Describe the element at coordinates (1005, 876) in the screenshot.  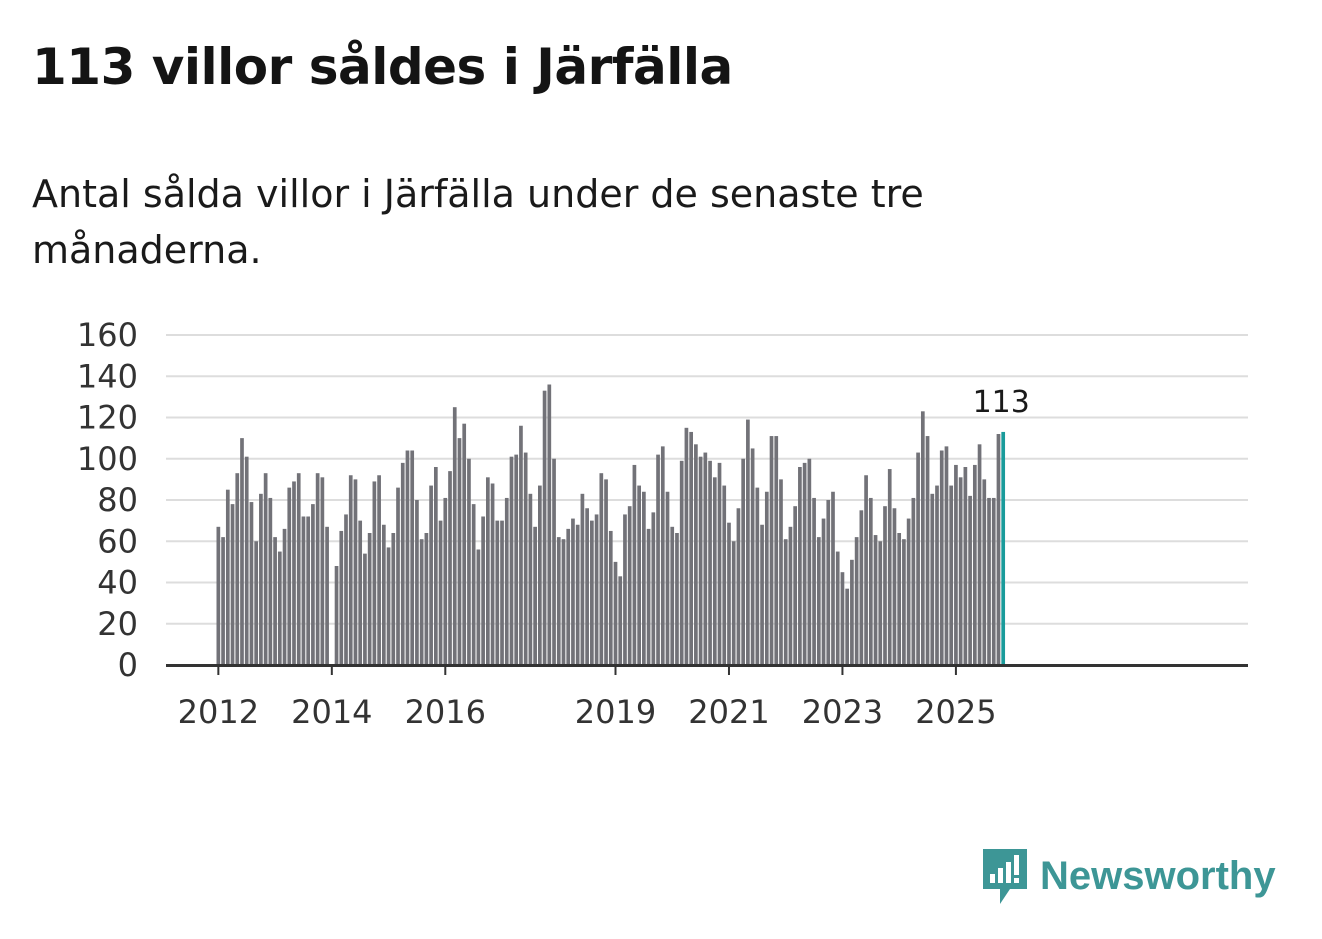
I see `newsworthy-logo-icon` at that location.